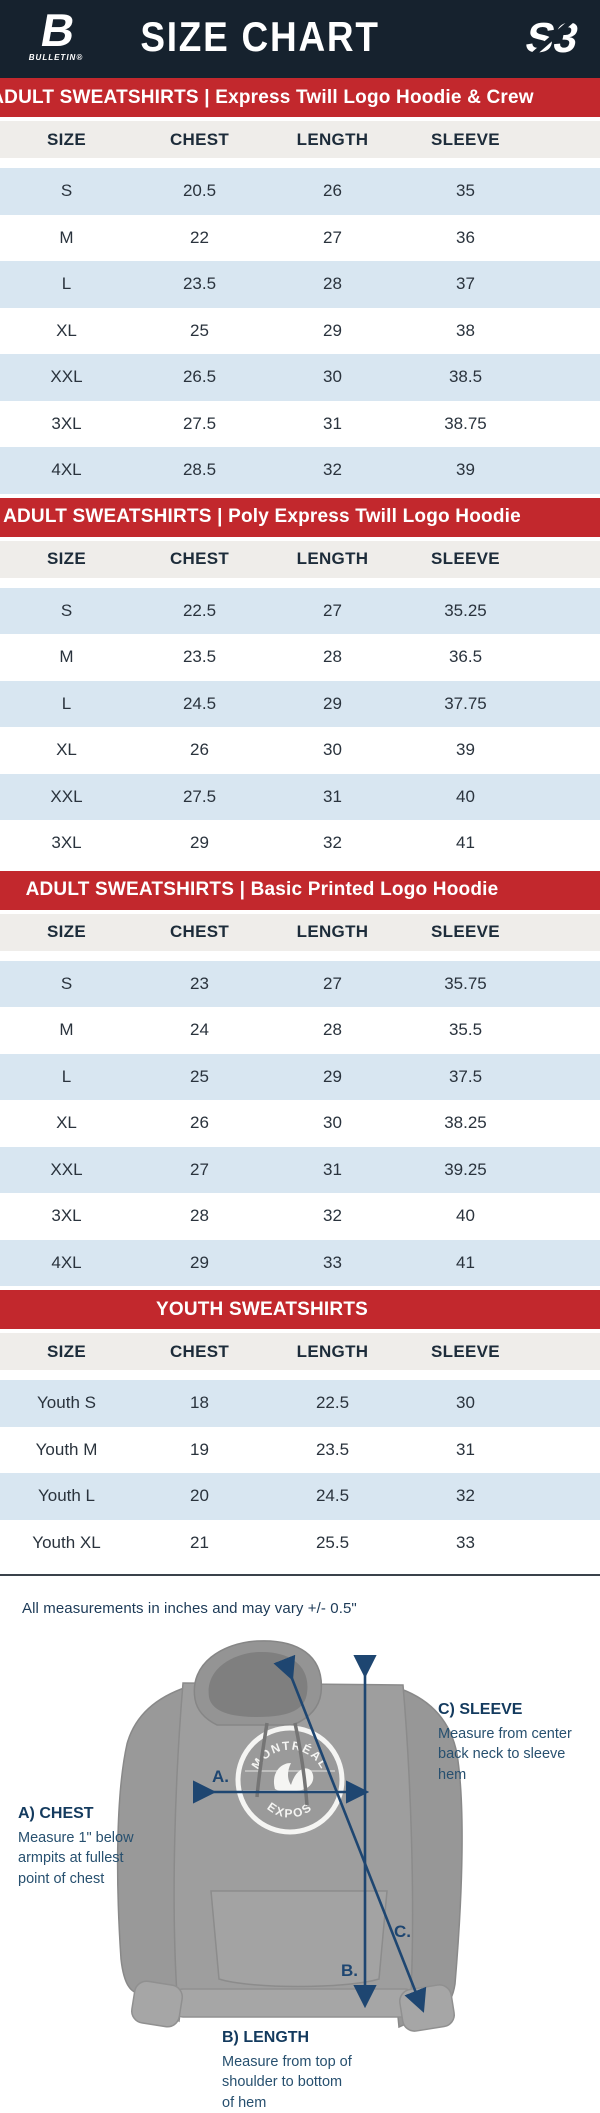  I want to click on bulletin-b-icon: B, so click(58, 30).